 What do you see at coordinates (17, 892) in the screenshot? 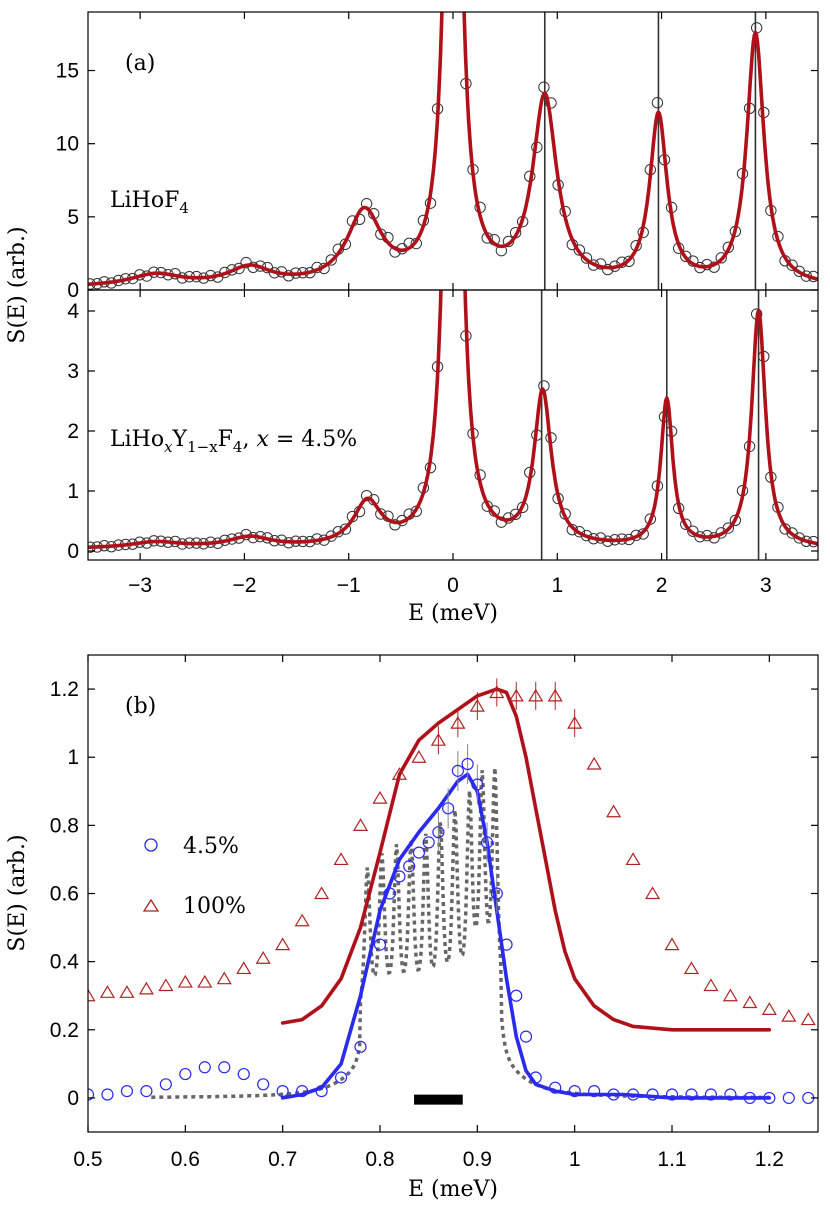
I see `panel-b-ylabel: S(E) (arb.)` at bounding box center [17, 892].